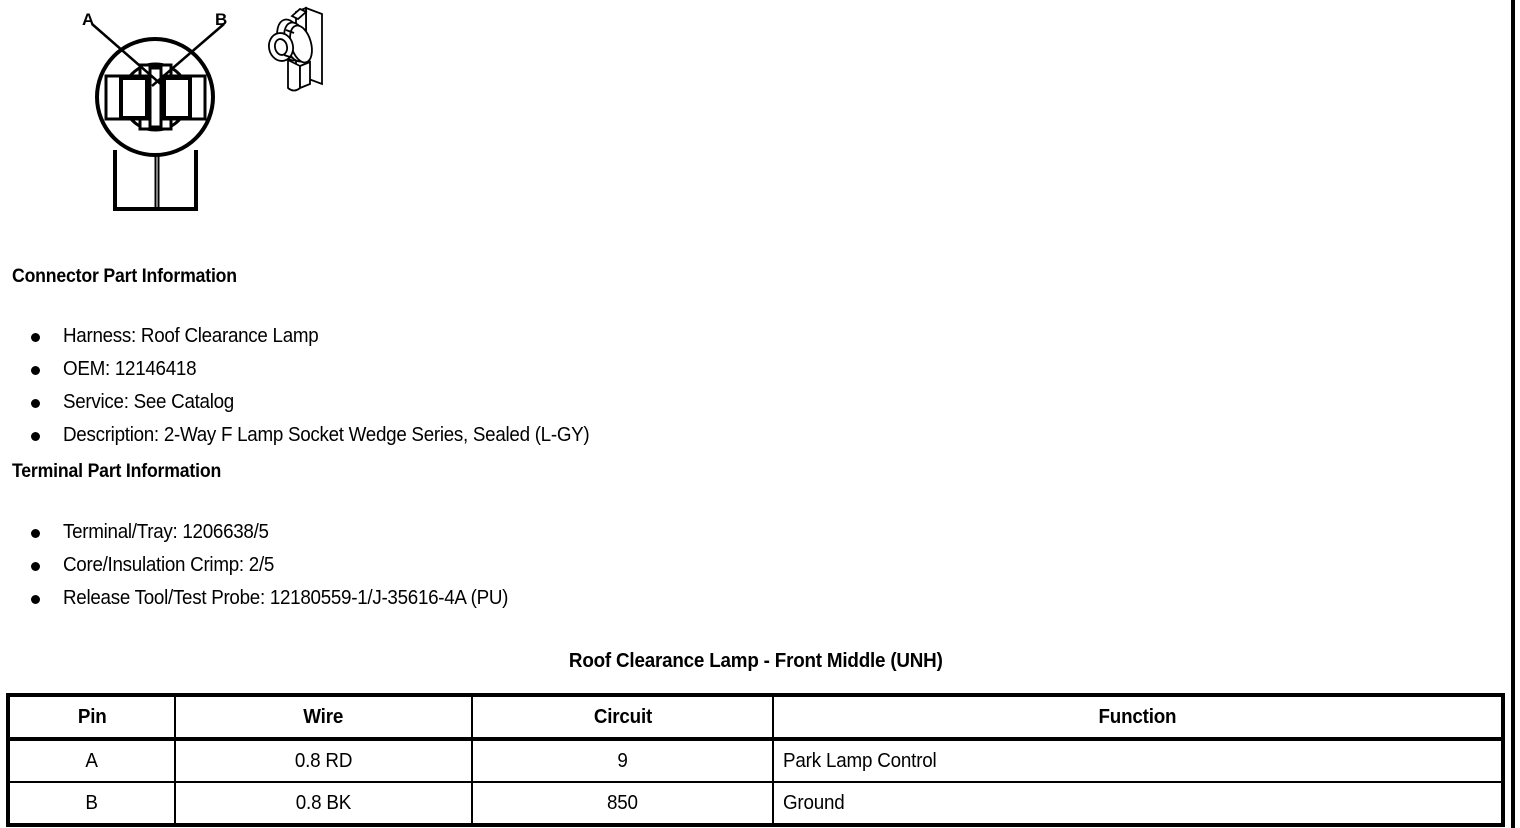 The image size is (1520, 828). What do you see at coordinates (221, 19) in the screenshot?
I see `terminal-label-b: B` at bounding box center [221, 19].